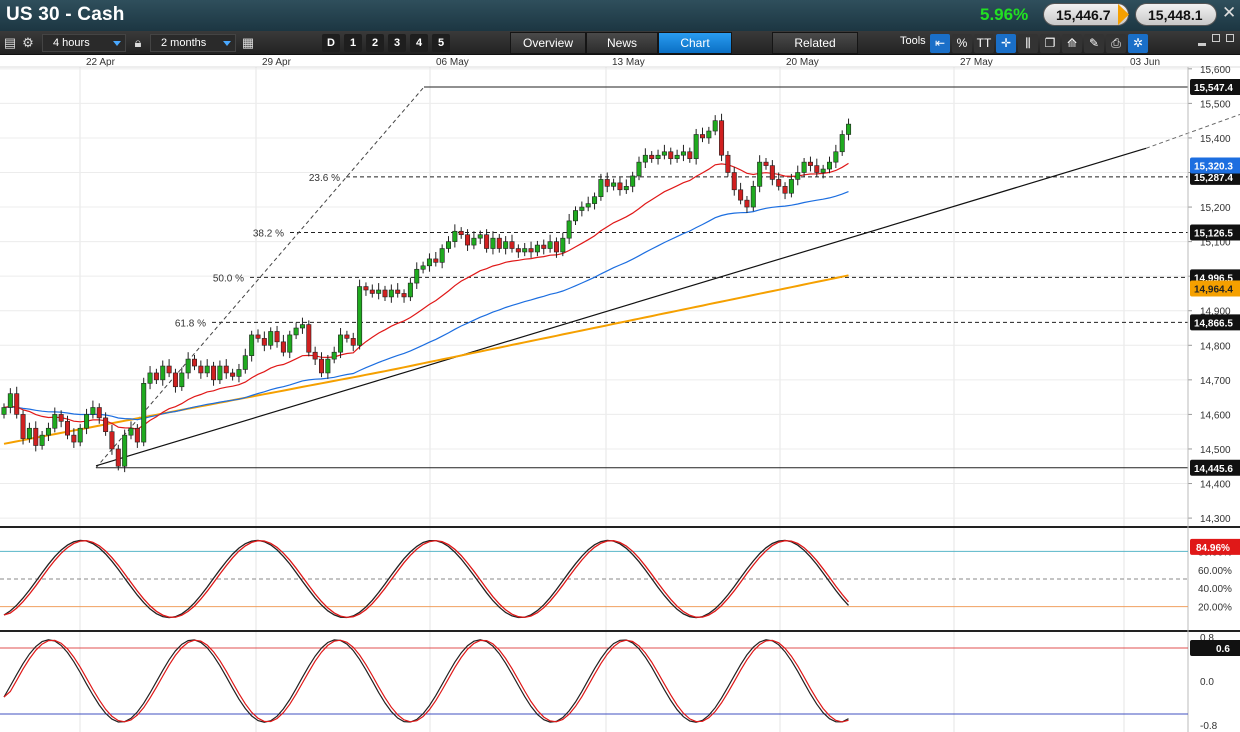  Describe the element at coordinates (1215, 208) in the screenshot. I see `y-tick-label: 15,200` at that location.